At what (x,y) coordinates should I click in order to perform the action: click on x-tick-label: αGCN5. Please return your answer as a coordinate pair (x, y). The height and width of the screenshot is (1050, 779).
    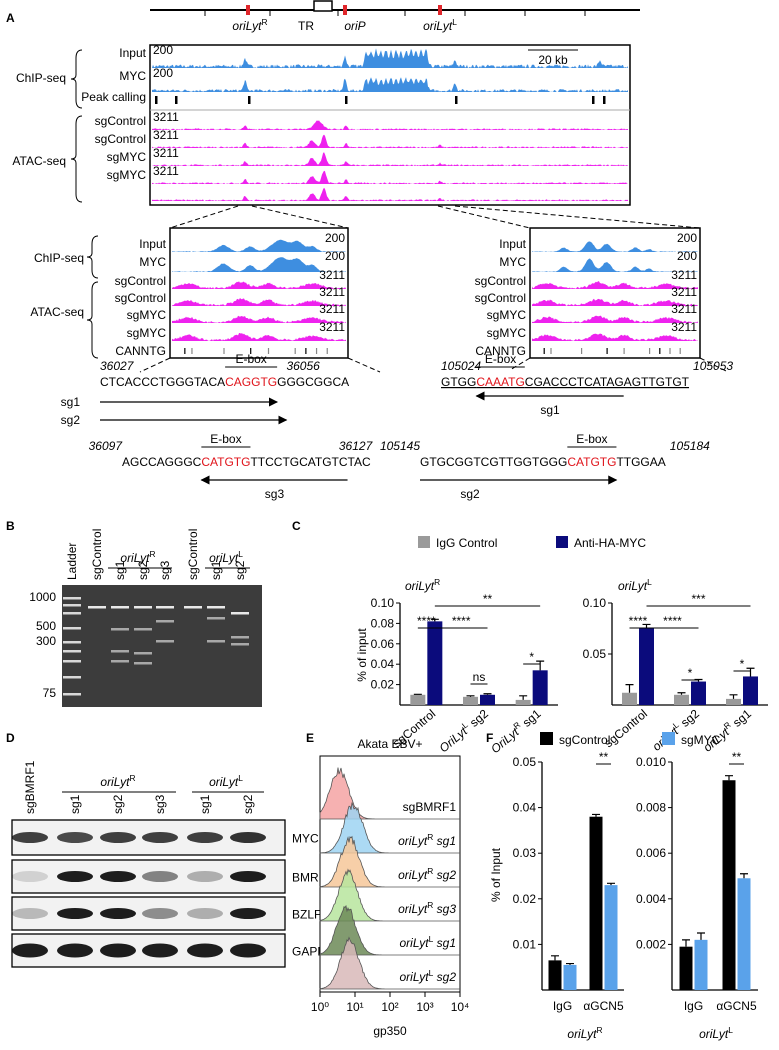
    Looking at the image, I should click on (603, 1006).